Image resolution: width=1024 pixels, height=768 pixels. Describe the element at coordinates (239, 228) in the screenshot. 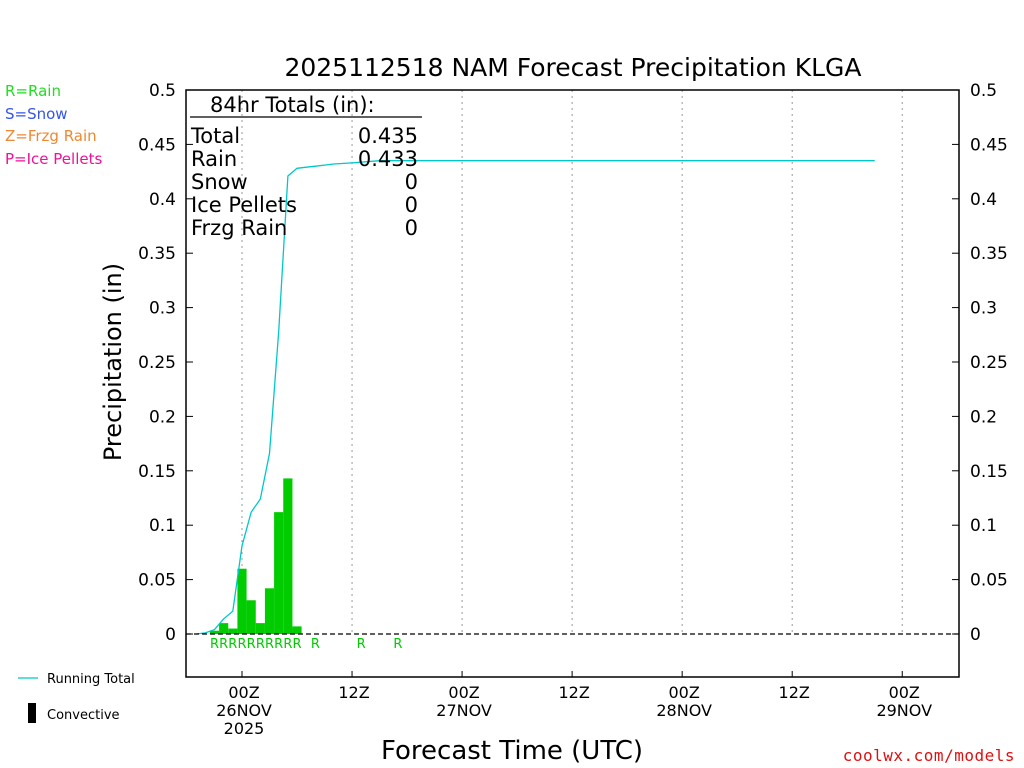

I see `totals-frzg-rain-label: Frzg Rain` at that location.